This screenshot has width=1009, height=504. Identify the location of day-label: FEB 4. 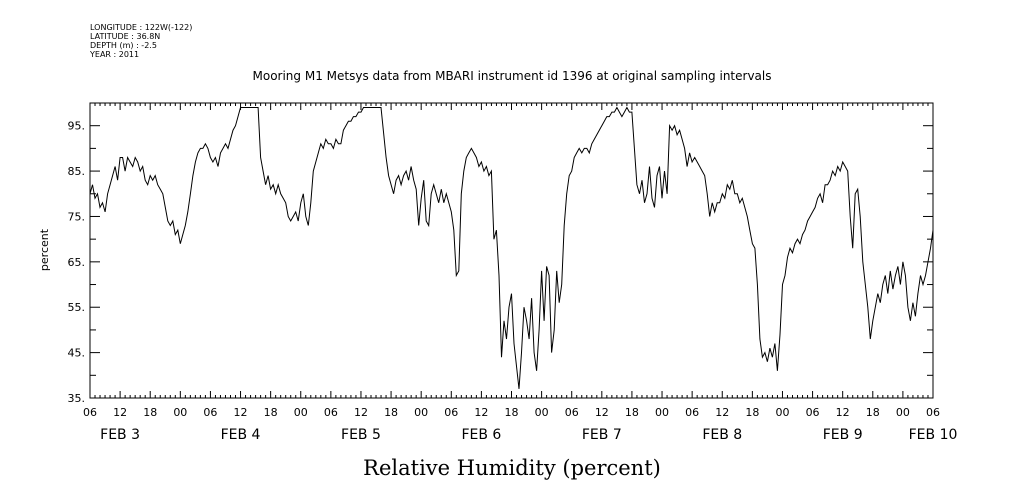
(241, 435).